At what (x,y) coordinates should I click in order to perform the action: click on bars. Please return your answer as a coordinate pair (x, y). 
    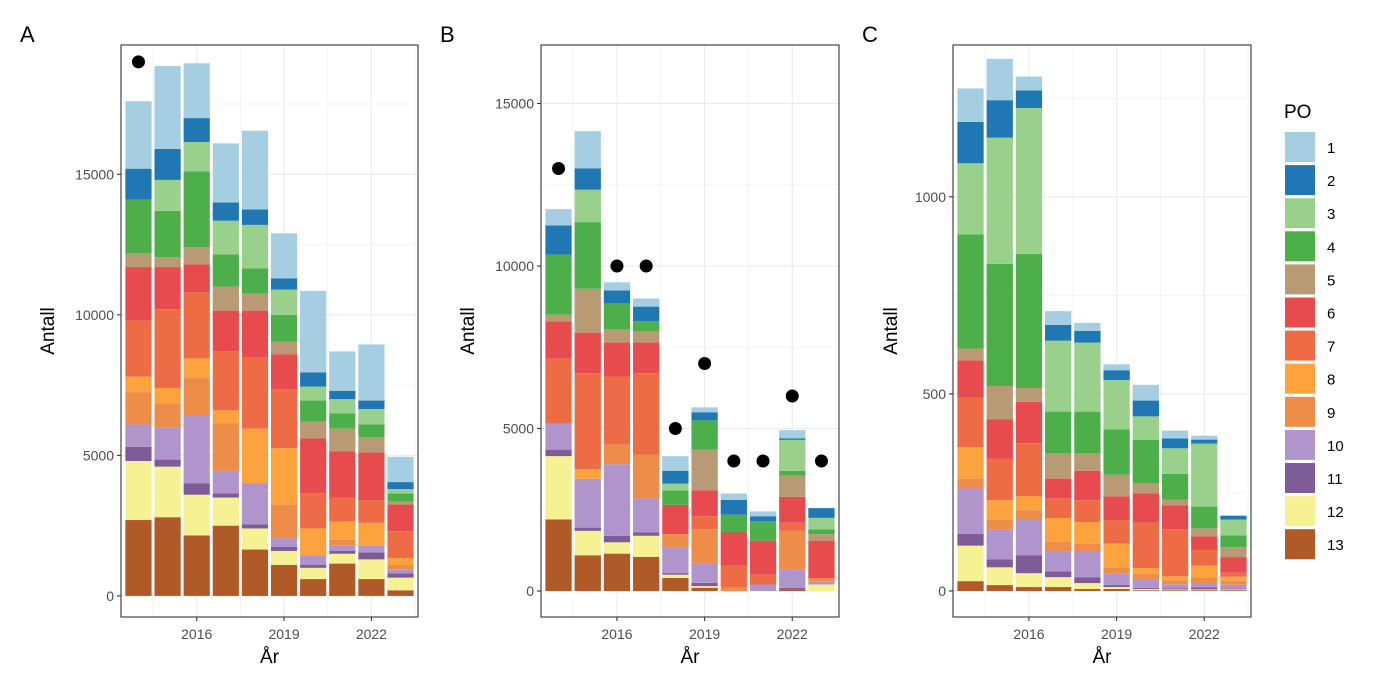
    Looking at the image, I should click on (690, 361).